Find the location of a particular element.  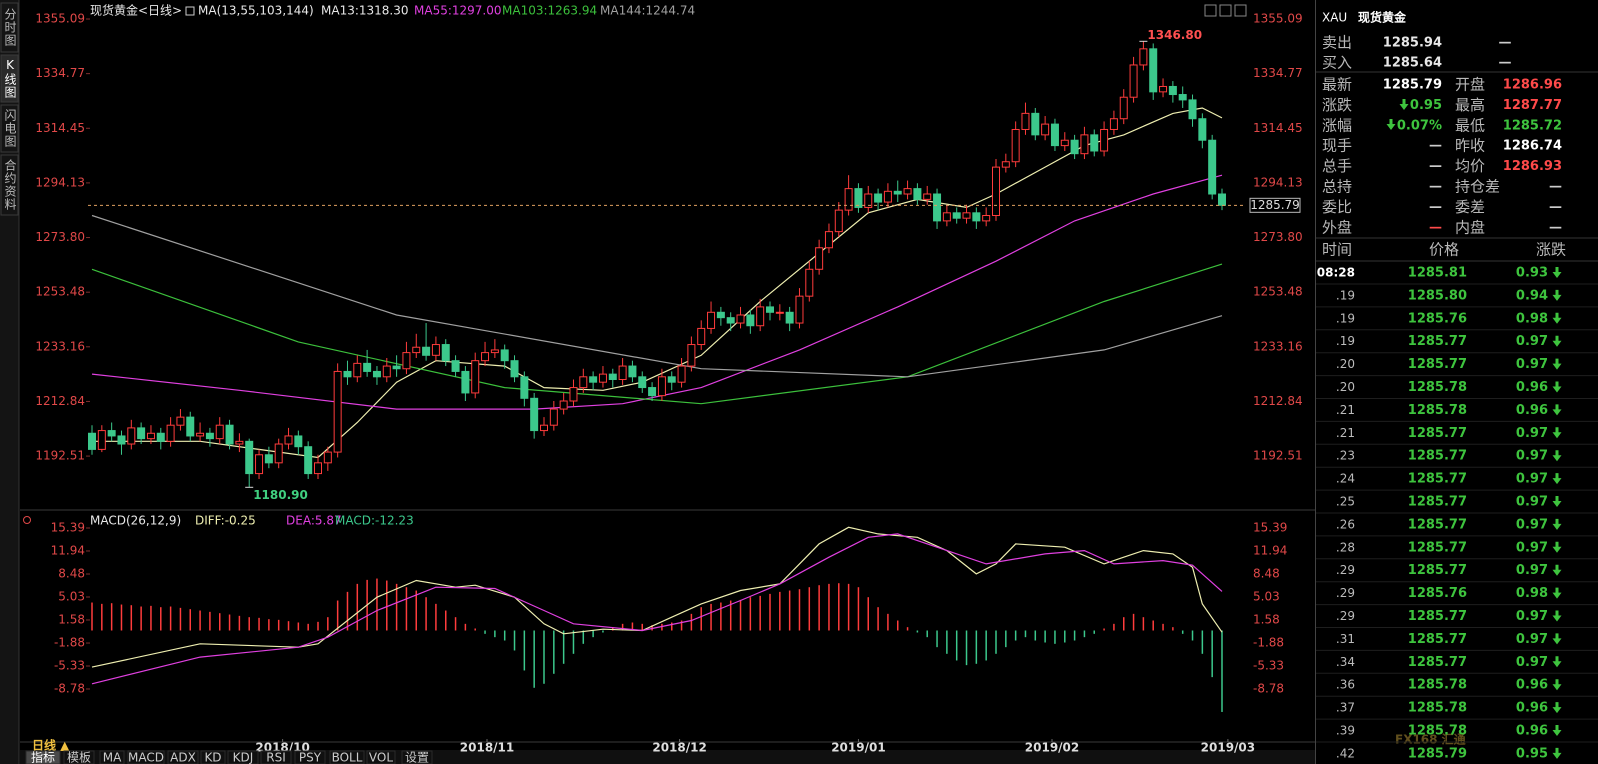

bottom-tab-label: KDJ is located at coordinates (243, 757).